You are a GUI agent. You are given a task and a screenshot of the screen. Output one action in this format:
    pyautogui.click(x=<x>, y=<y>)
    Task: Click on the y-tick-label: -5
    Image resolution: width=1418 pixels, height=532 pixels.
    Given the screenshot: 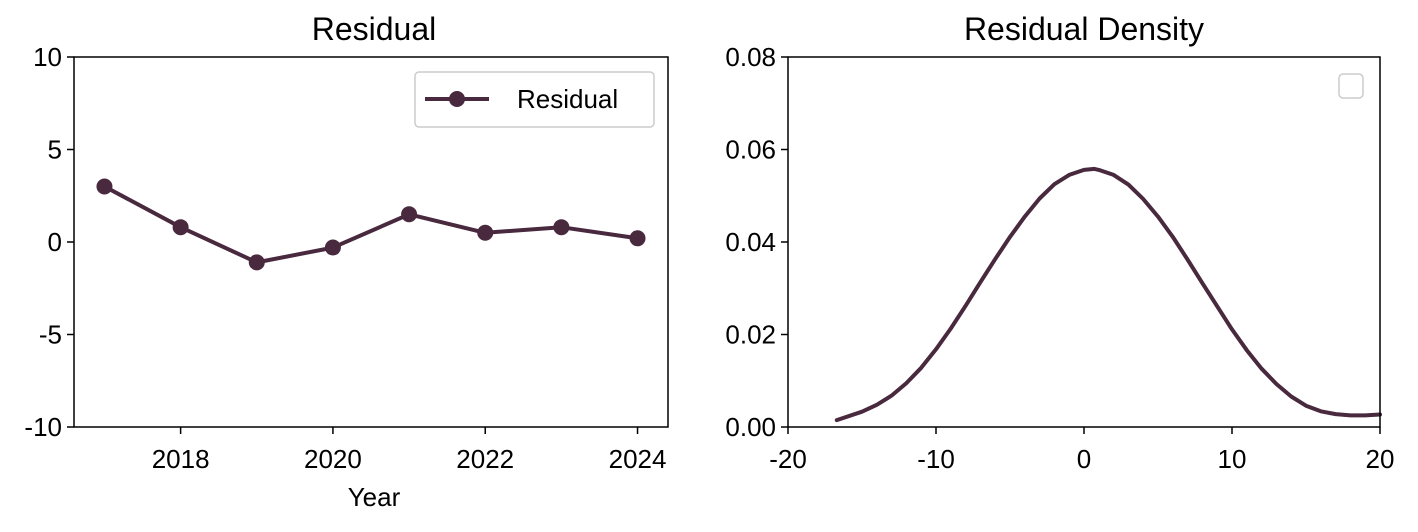 What is the action you would take?
    pyautogui.click(x=50, y=335)
    